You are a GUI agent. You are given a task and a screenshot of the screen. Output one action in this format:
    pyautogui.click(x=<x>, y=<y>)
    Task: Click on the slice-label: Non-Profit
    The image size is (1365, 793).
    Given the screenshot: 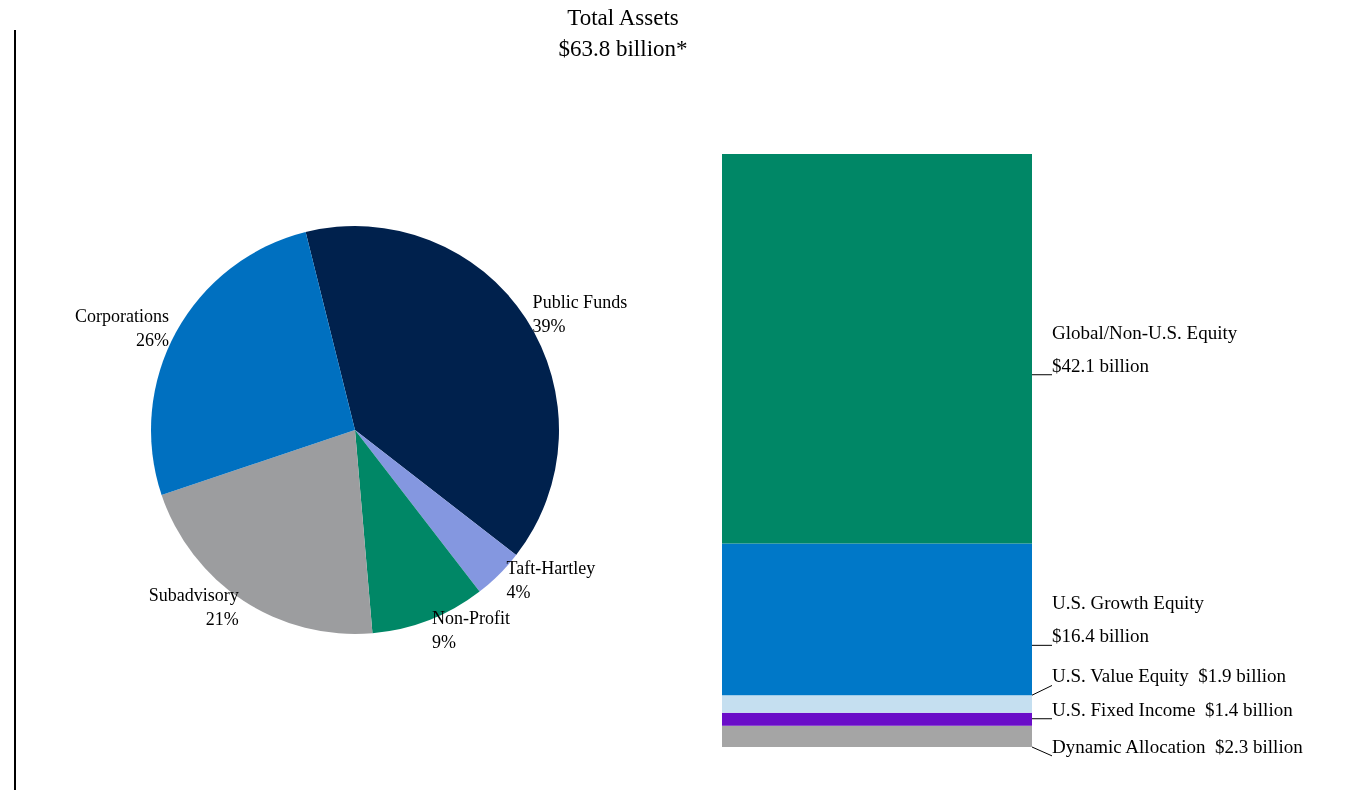 What is the action you would take?
    pyautogui.click(x=470, y=618)
    